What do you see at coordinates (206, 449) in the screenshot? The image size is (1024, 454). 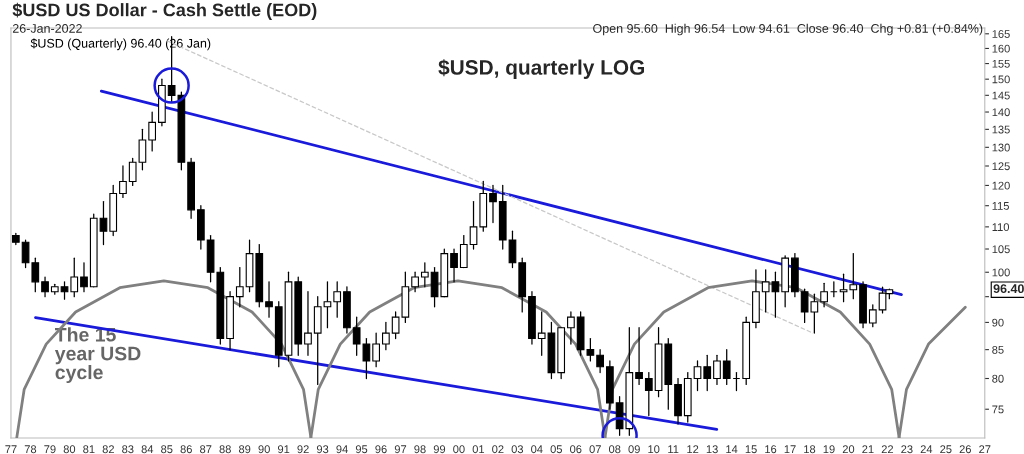 I see `x-tick-label: 87` at bounding box center [206, 449].